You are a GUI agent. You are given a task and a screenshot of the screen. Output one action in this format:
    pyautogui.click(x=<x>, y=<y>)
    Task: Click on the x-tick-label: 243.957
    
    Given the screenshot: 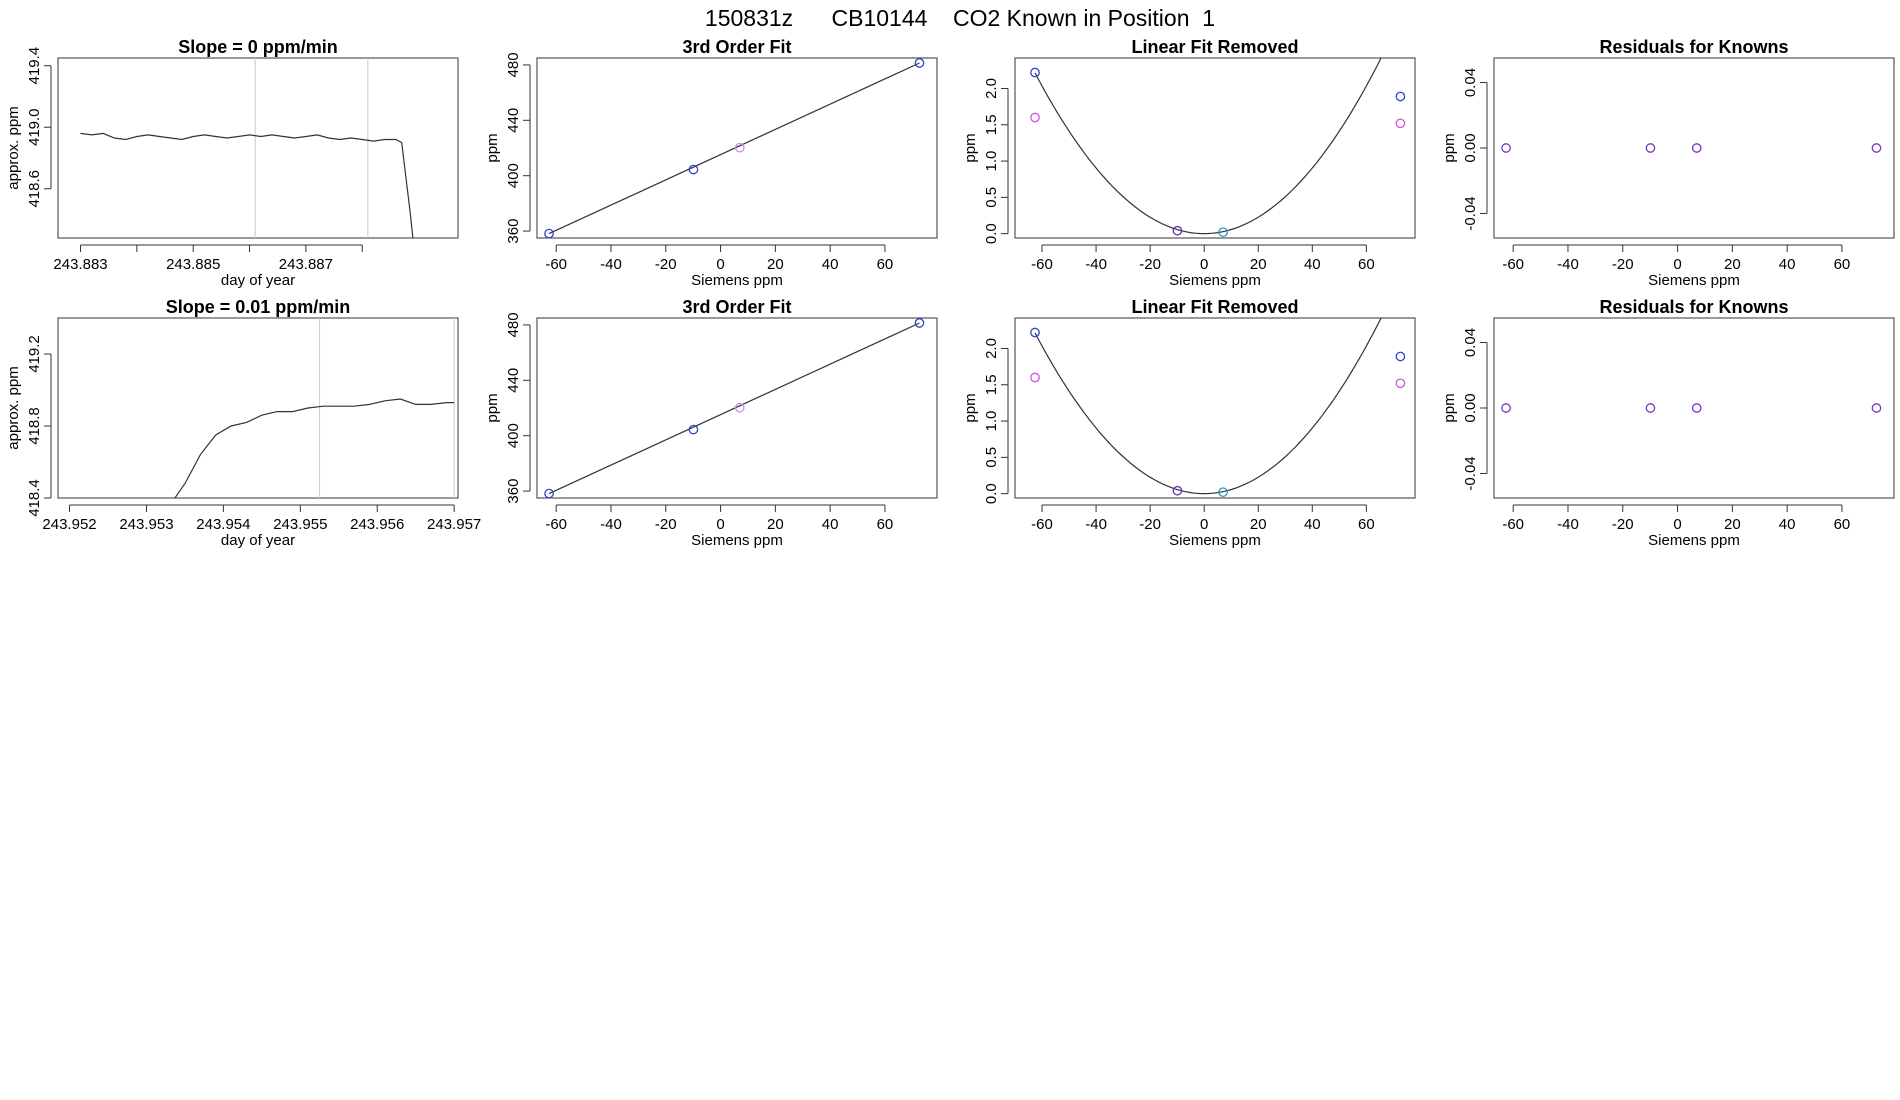 What is the action you would take?
    pyautogui.click(x=454, y=524)
    